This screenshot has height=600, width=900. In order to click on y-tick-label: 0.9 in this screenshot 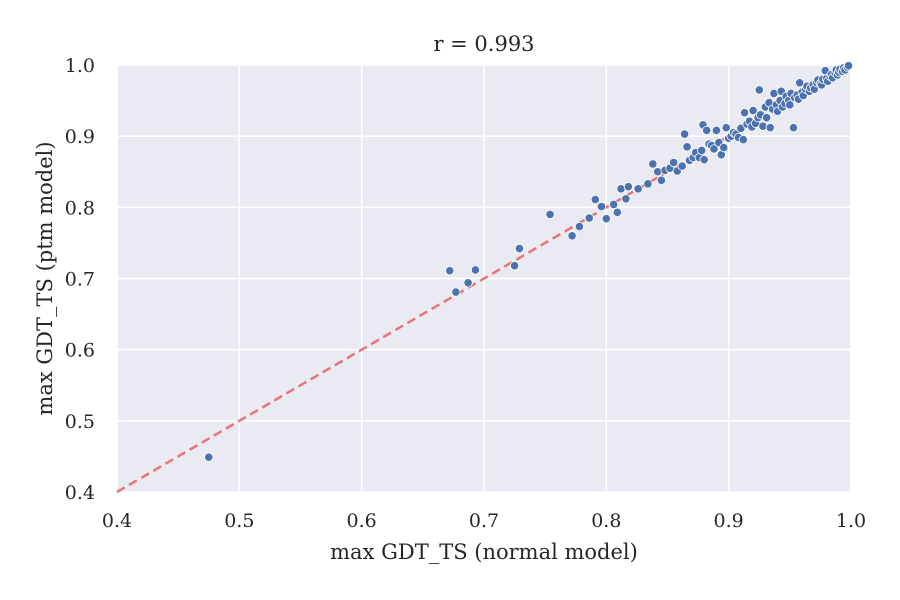, I will do `click(80, 137)`.